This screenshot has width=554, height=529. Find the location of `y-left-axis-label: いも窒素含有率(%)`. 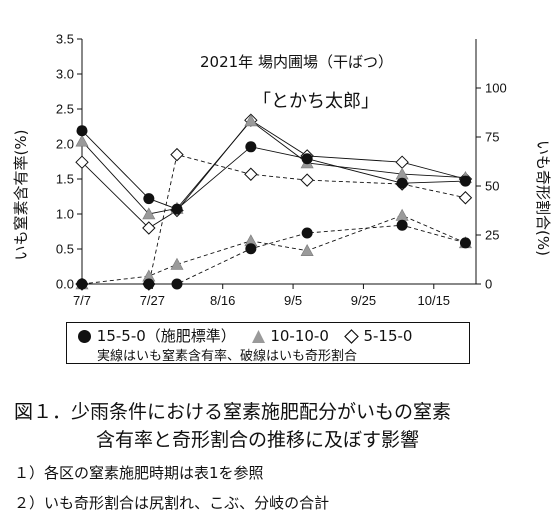

y-left-axis-label: いも窒素含有率(%) is located at coordinates (21, 195).